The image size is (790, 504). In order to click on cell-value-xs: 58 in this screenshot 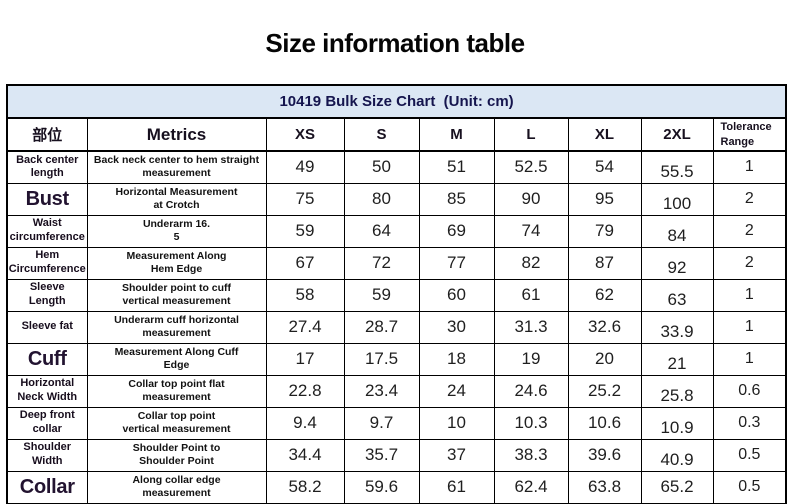, I will do `click(305, 295)`.